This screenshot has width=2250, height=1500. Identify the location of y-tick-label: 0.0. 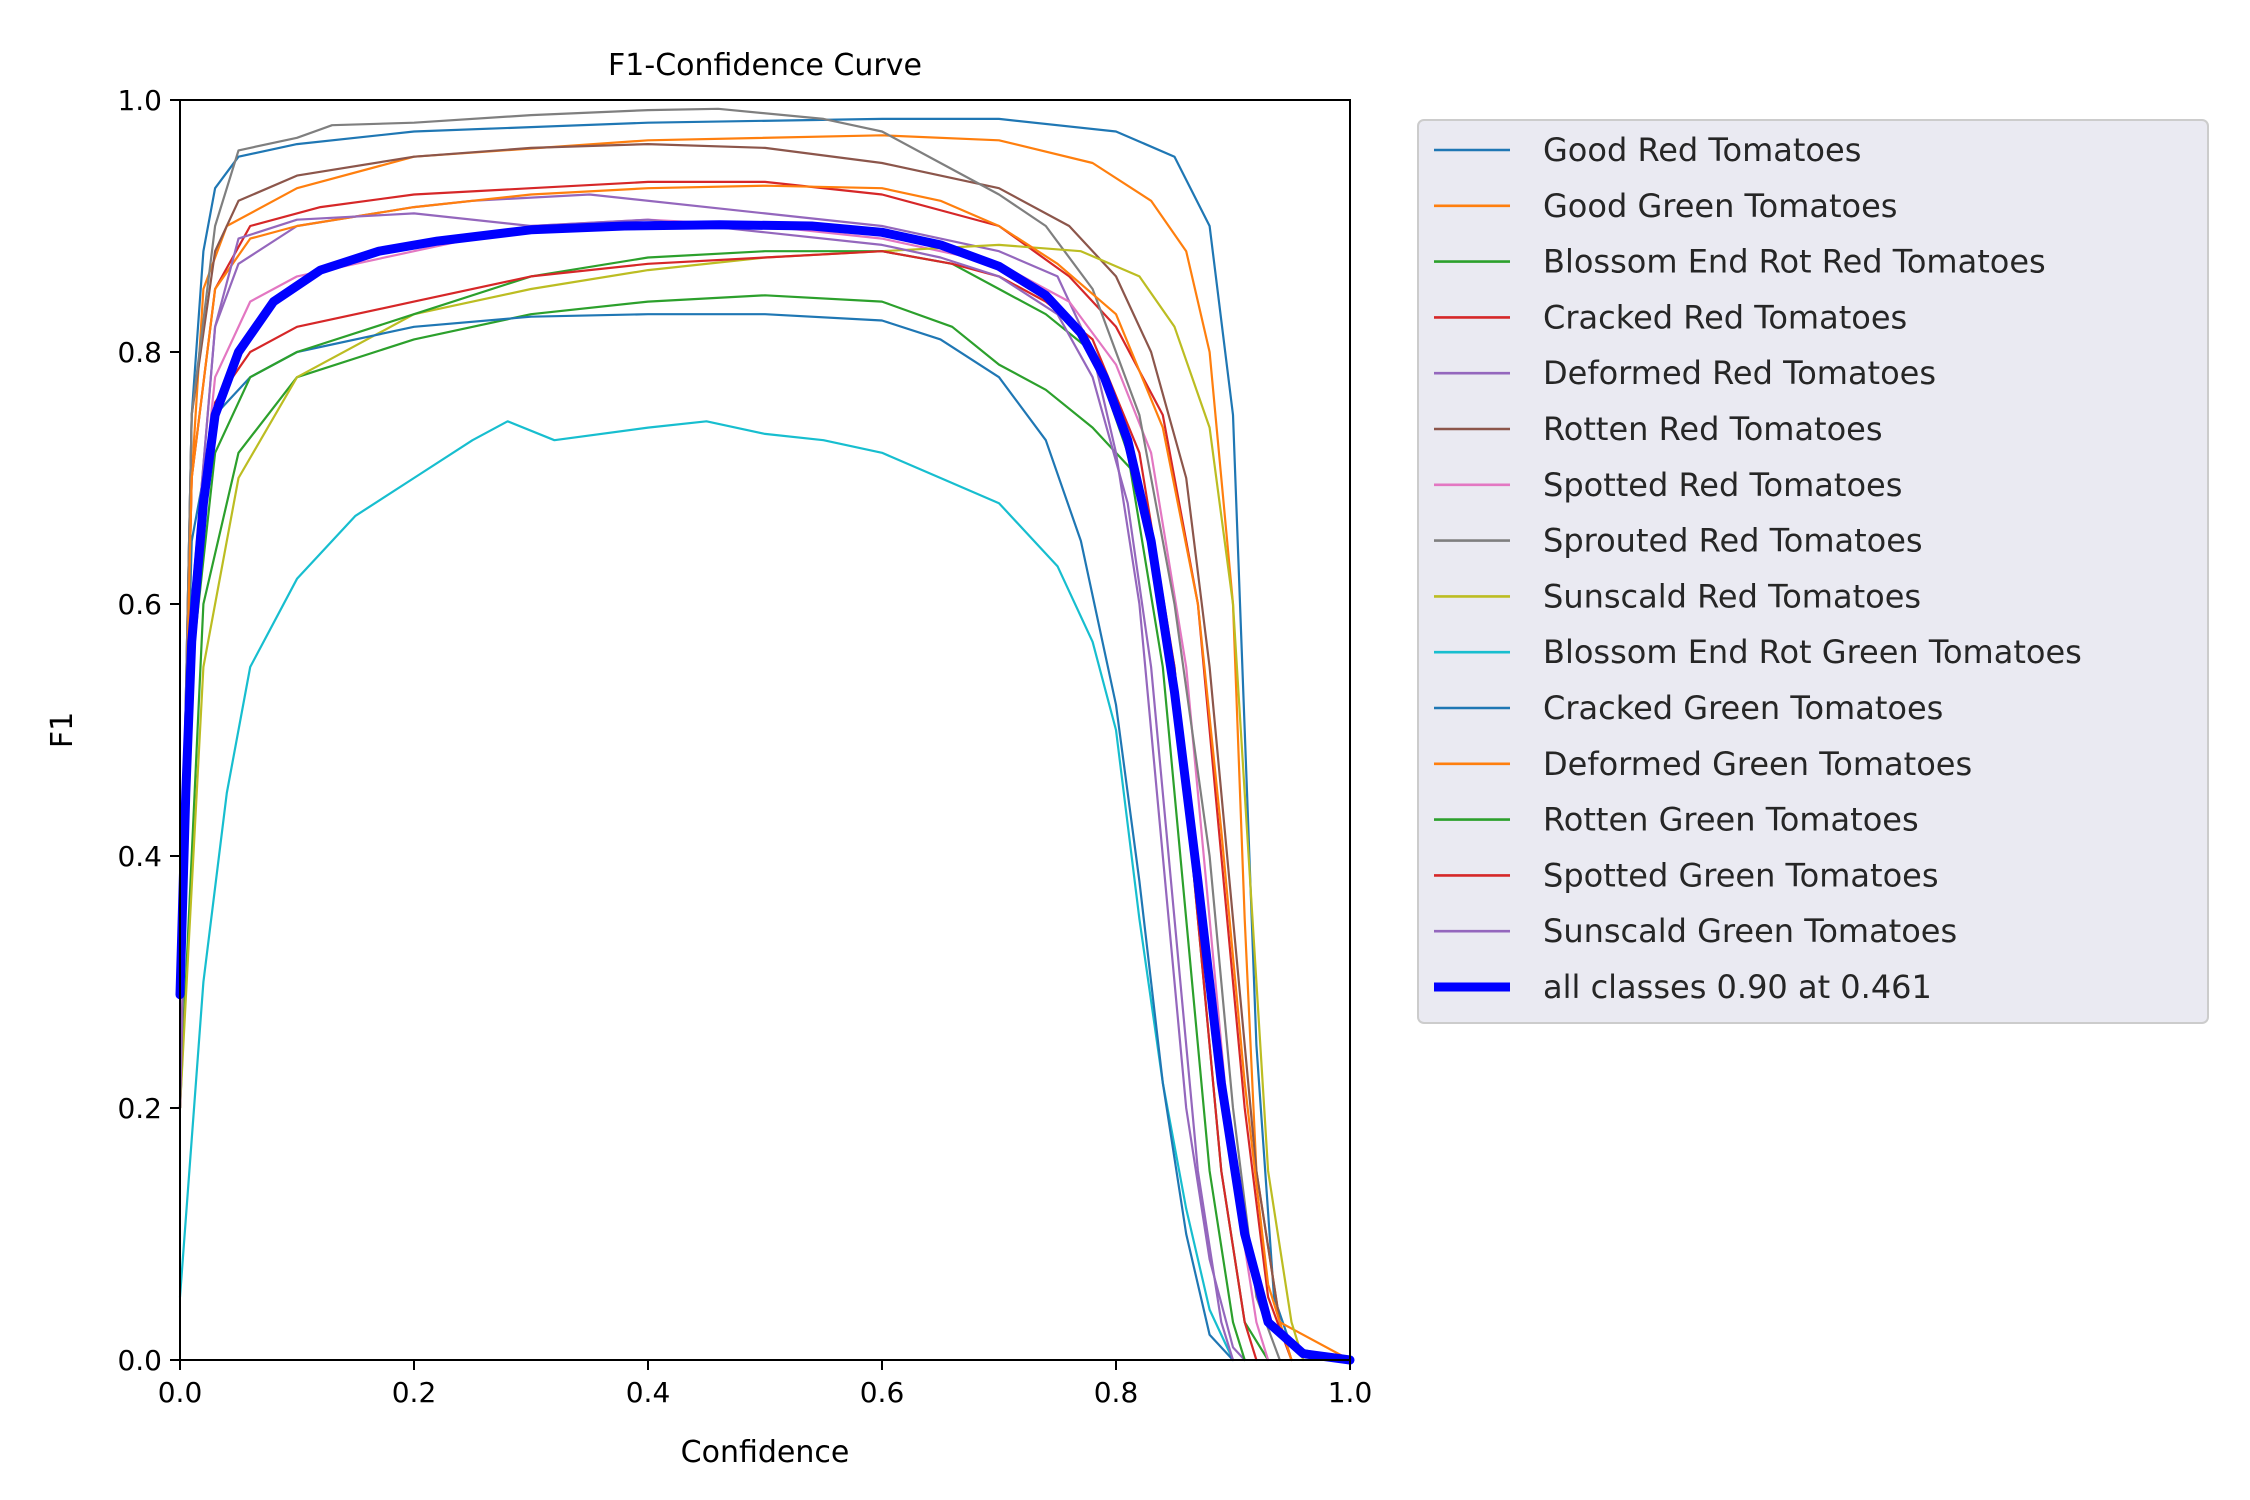
(139, 1360).